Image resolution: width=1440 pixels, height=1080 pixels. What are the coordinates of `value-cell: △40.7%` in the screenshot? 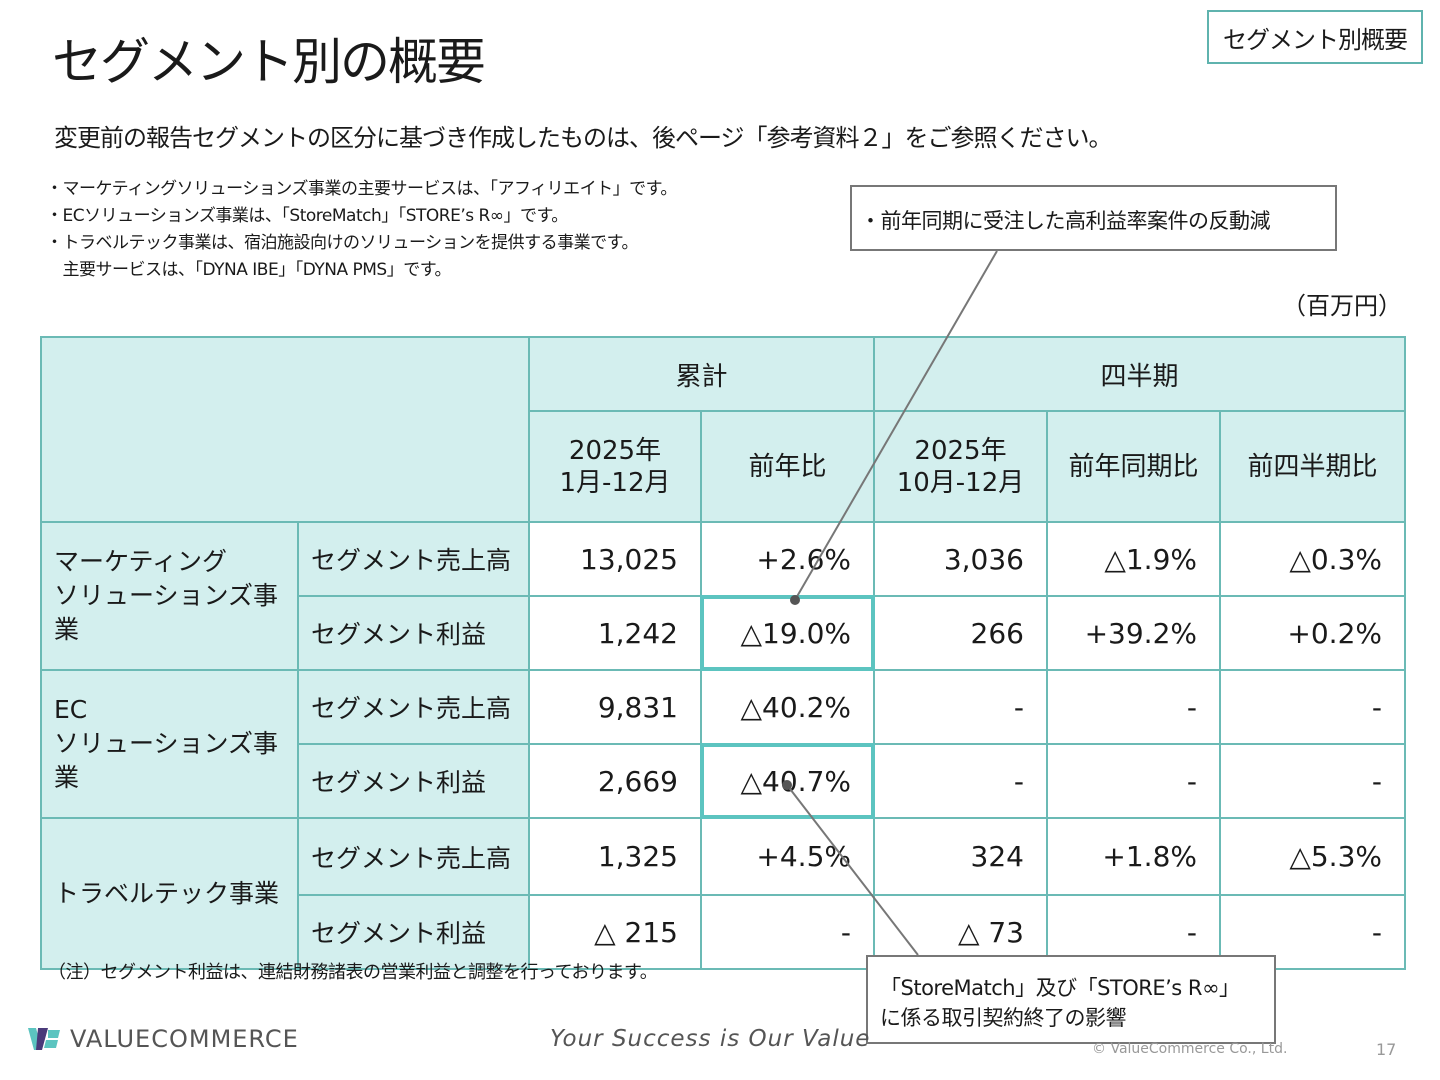 It's located at (787, 781).